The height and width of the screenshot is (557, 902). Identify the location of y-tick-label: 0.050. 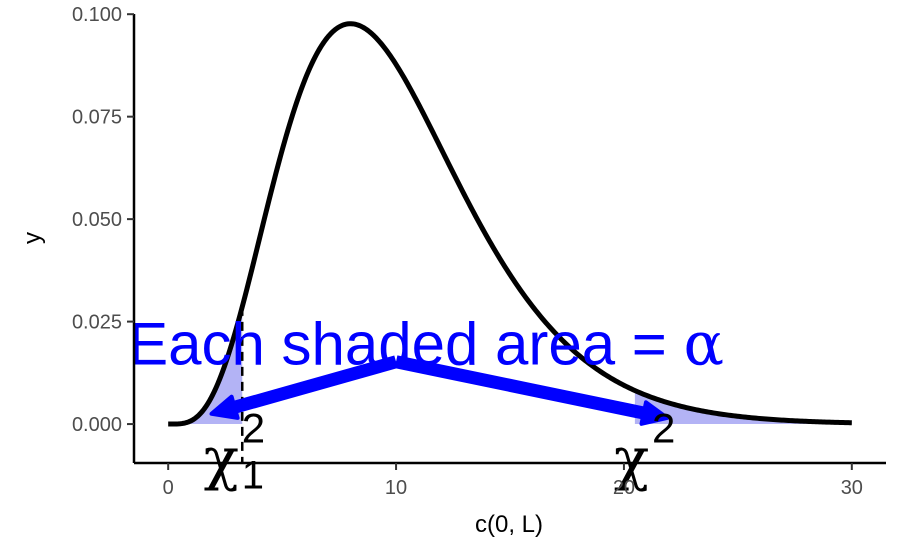
(97, 220).